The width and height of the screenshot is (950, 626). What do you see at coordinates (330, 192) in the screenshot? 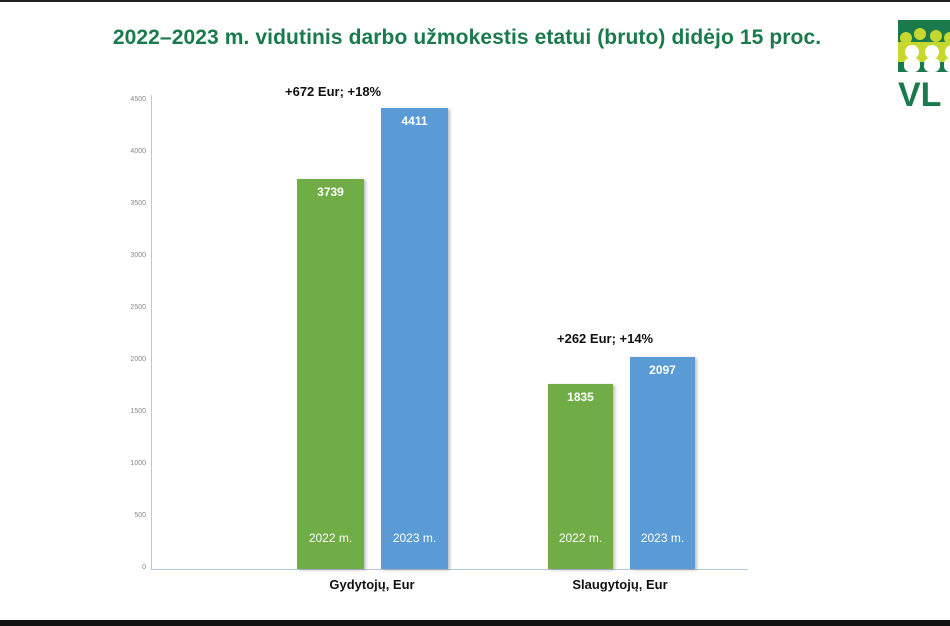
I see `bar-value: 3739` at bounding box center [330, 192].